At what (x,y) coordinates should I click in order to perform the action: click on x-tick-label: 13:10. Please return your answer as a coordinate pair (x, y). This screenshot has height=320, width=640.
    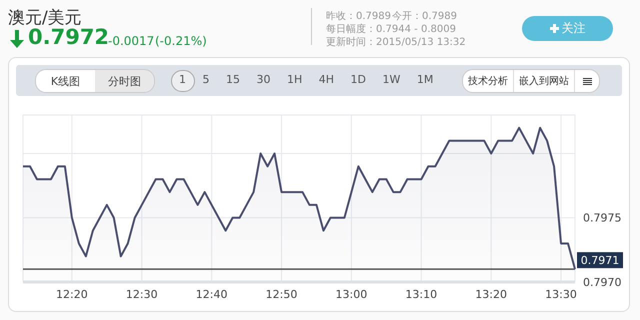
    Looking at the image, I should click on (421, 294).